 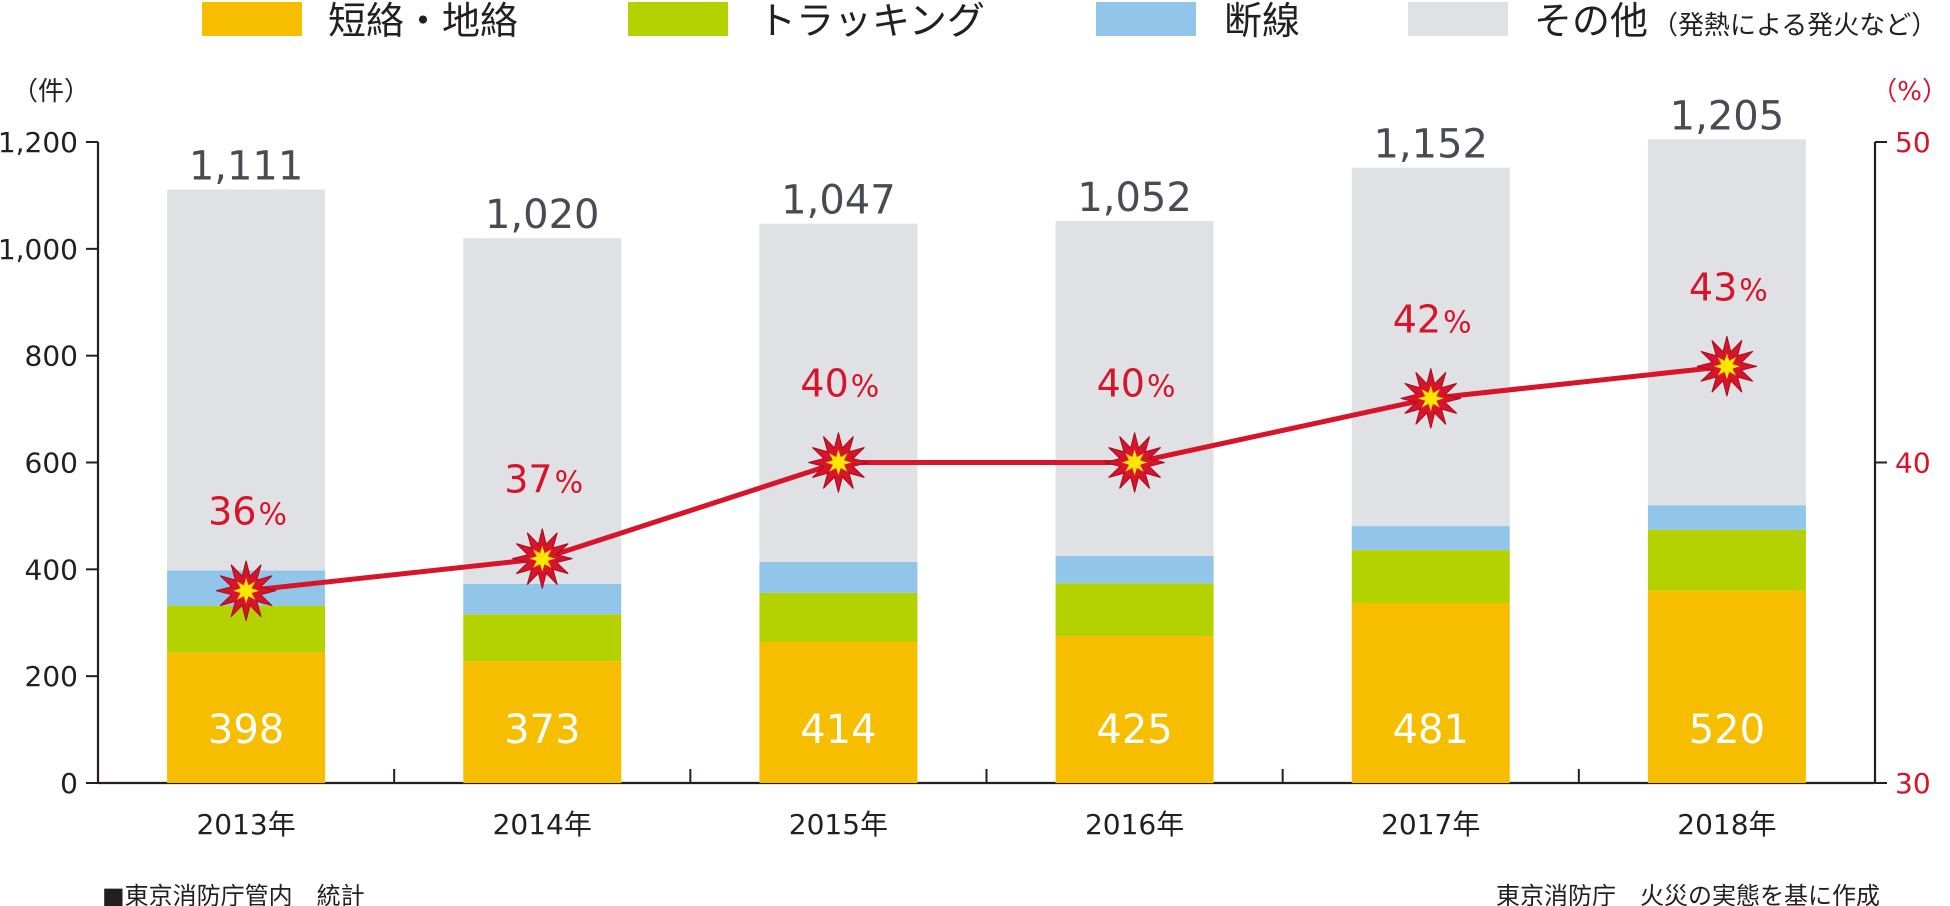 I want to click on legend-label-1: 短絡・地絡, so click(x=423, y=21).